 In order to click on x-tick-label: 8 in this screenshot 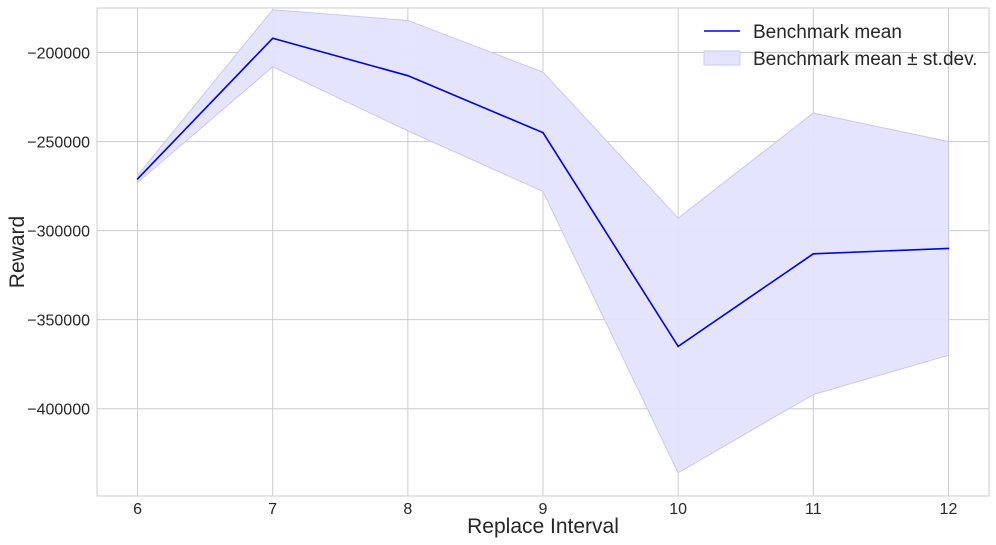, I will do `click(407, 509)`.